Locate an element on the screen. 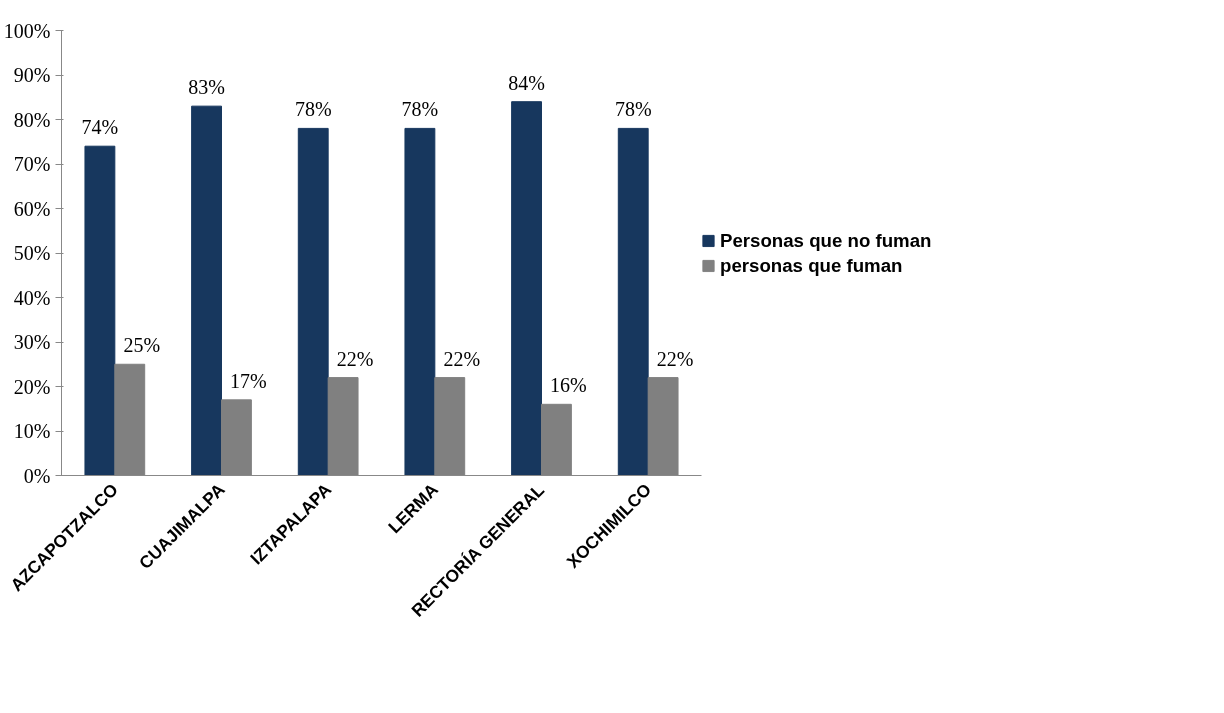 The width and height of the screenshot is (1224, 713). data-label: 16% is located at coordinates (568, 385).